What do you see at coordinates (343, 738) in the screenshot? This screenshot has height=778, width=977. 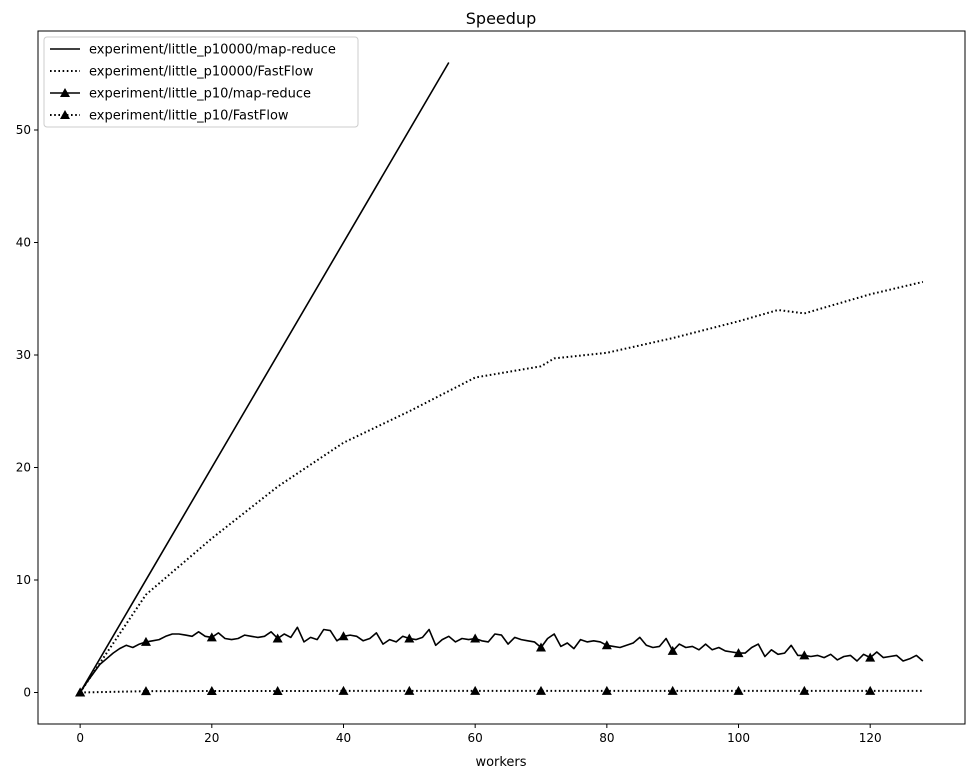 I see `x-tick-label: 40` at bounding box center [343, 738].